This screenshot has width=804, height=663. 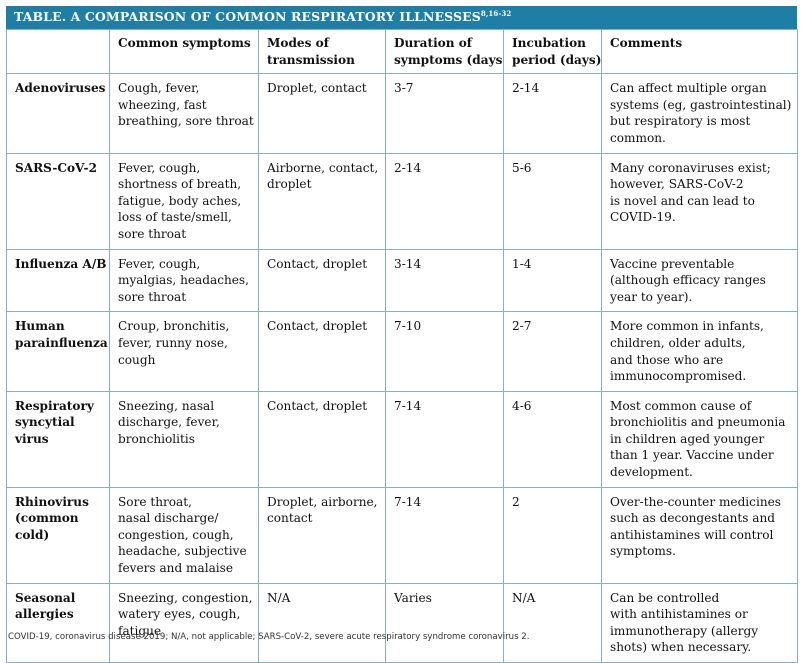 I want to click on illness-name-line: syncytial, so click(x=45, y=422).